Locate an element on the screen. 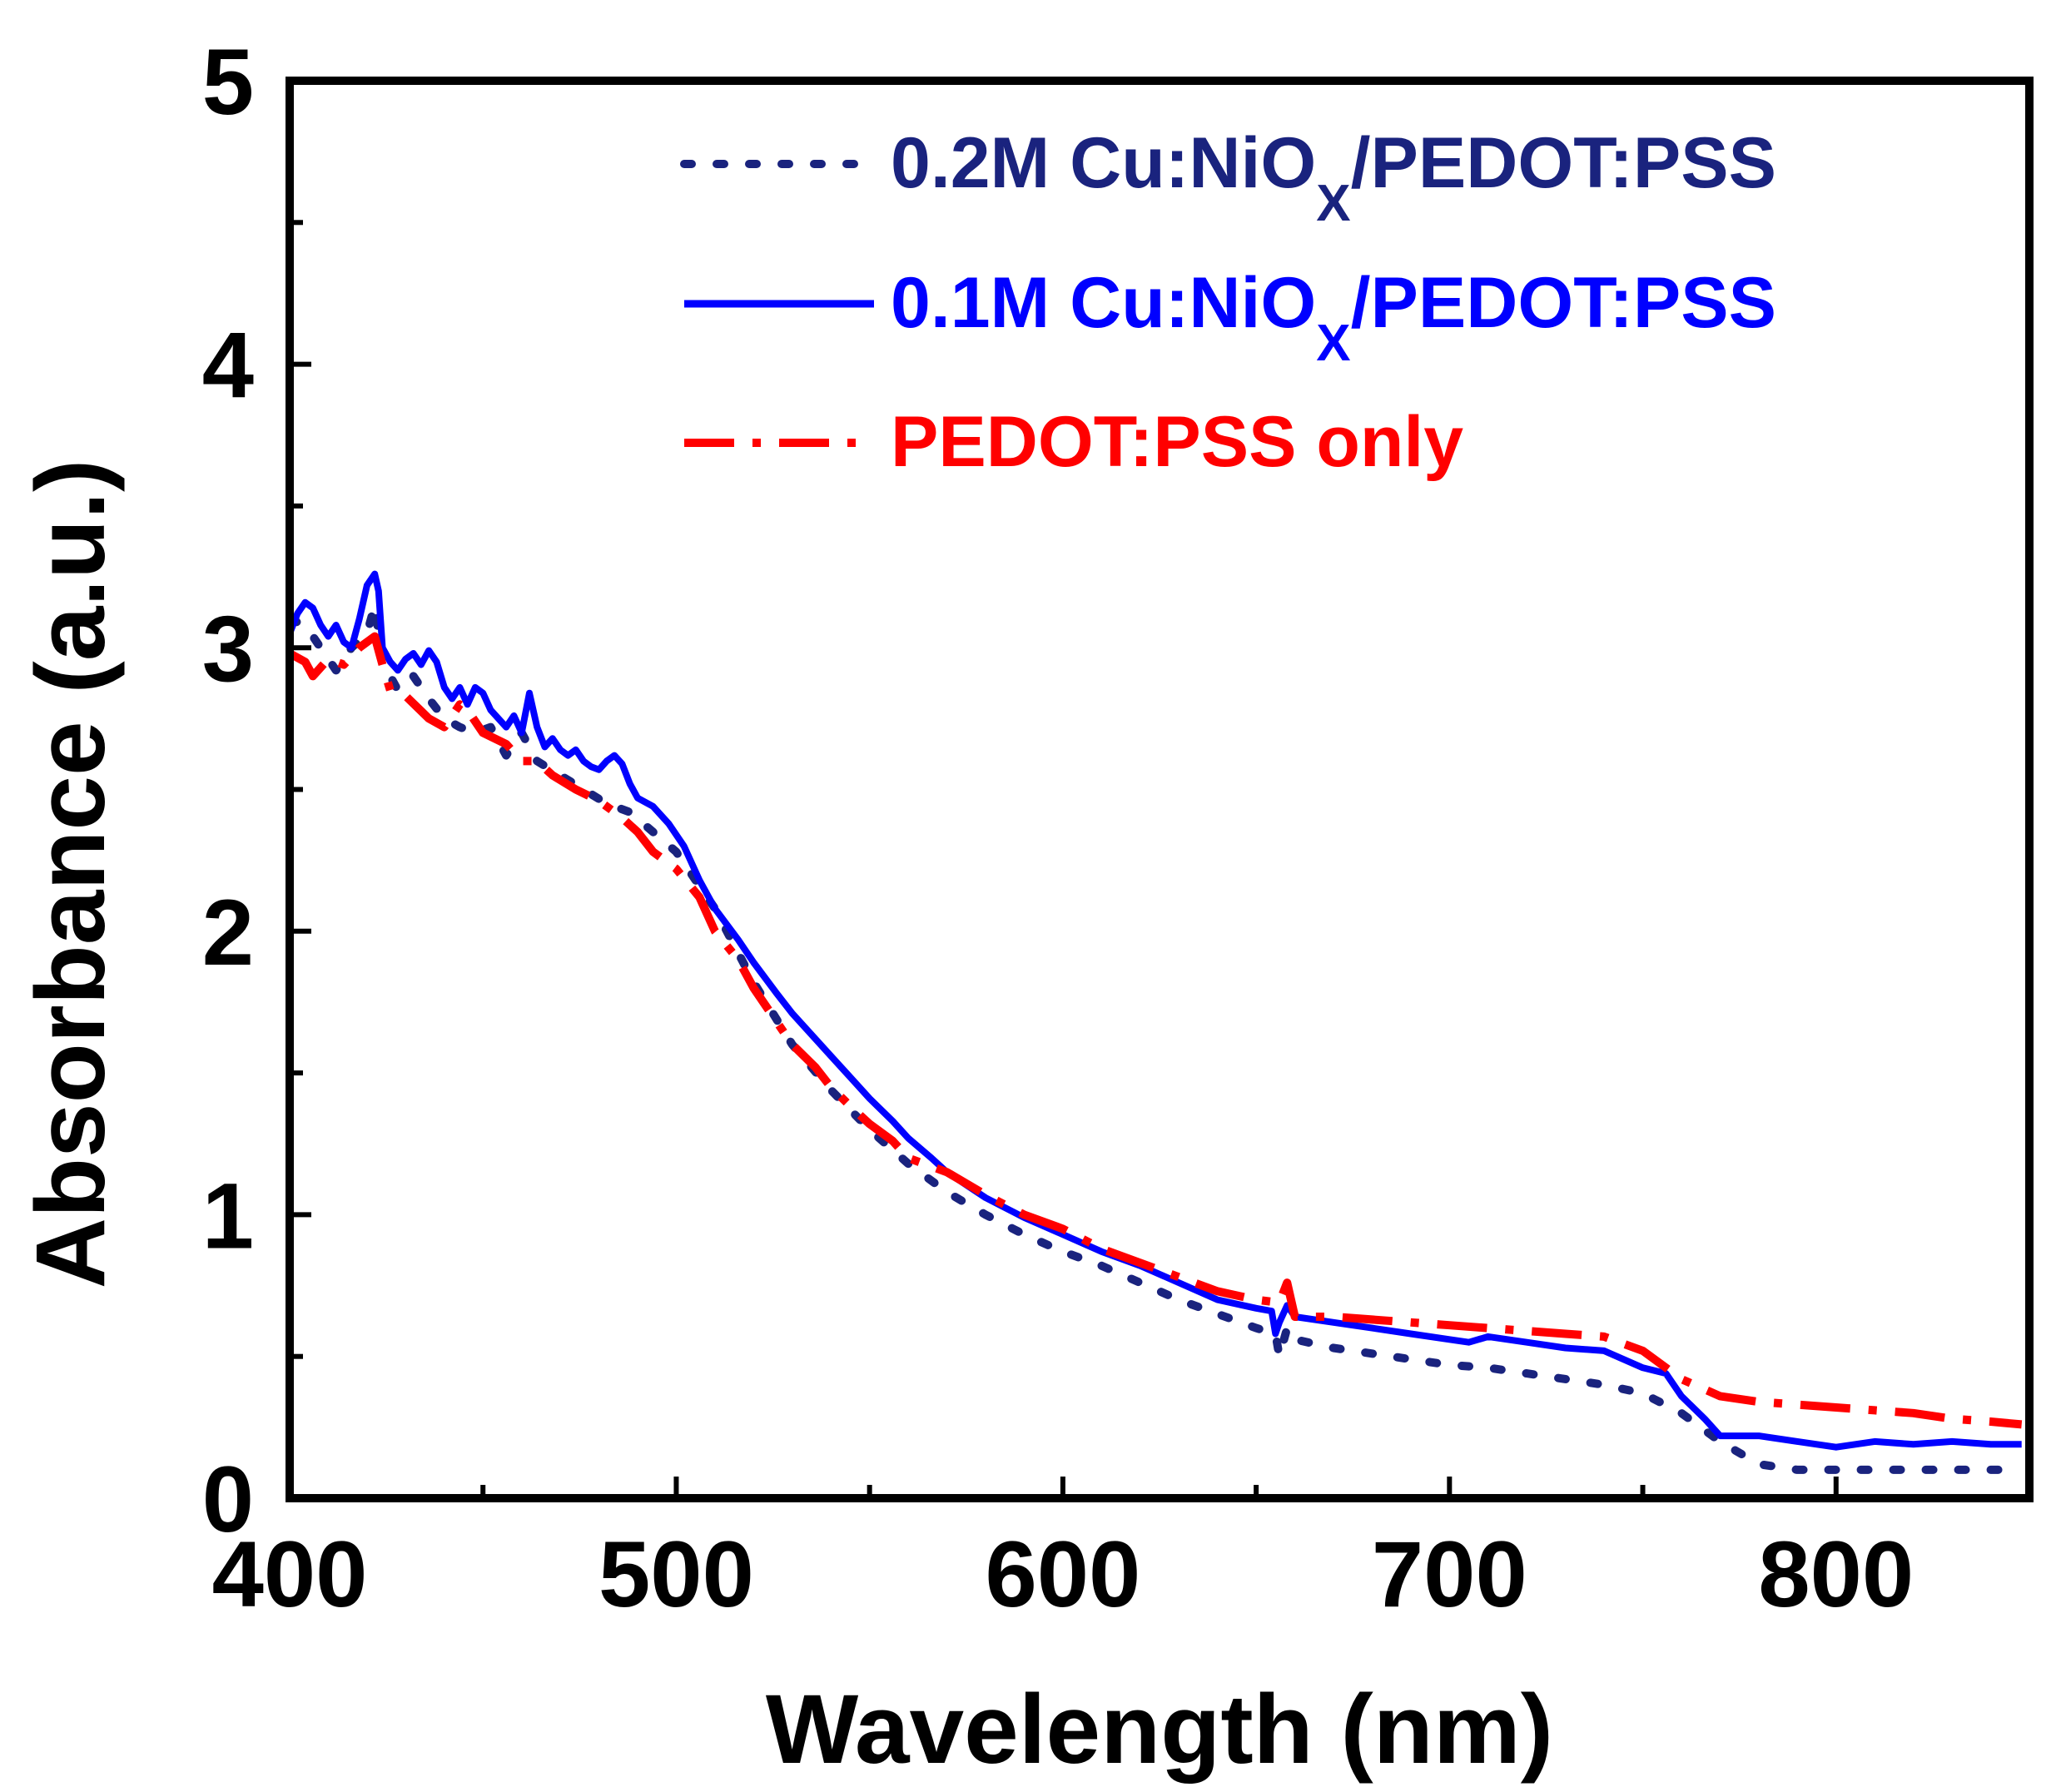 This screenshot has width=2056, height=1792. y-tick-label: 1 is located at coordinates (228, 1216).